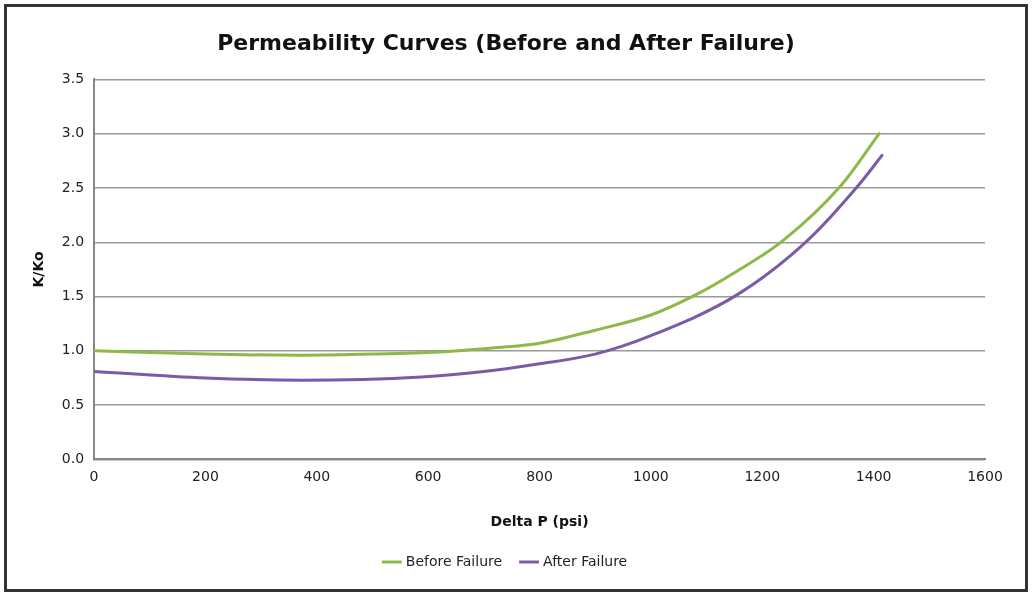 This screenshot has height=600, width=1036. Describe the element at coordinates (73, 240) in the screenshot. I see `y-tick-label: 2.0` at that location.